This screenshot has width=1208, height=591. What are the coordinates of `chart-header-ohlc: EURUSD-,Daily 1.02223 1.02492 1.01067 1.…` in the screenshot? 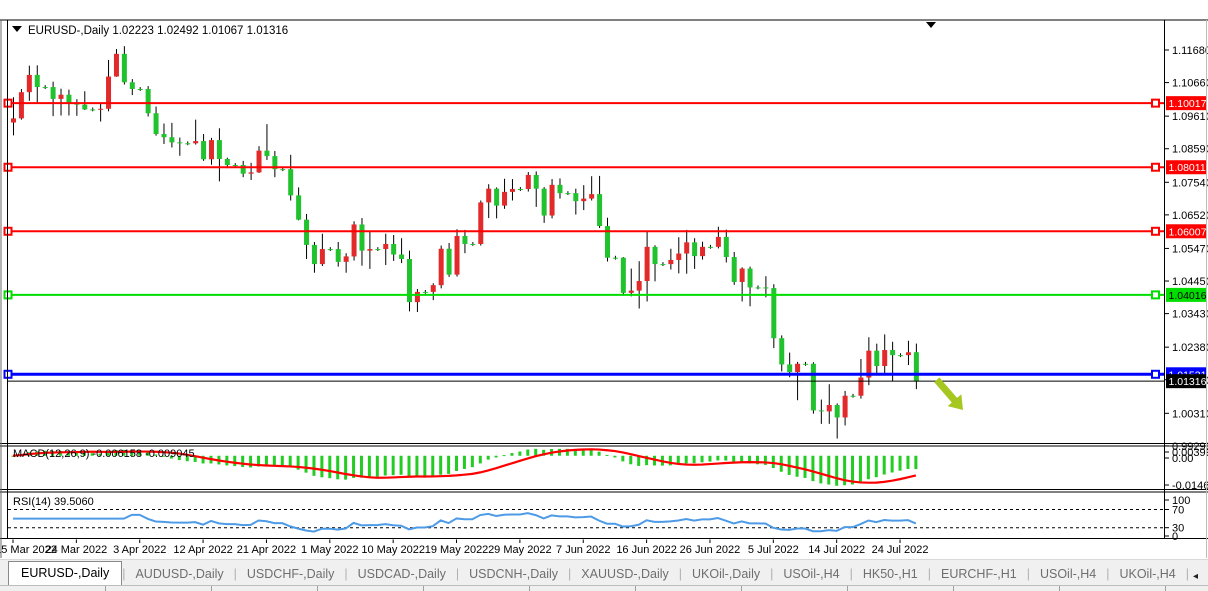 It's located at (158, 31).